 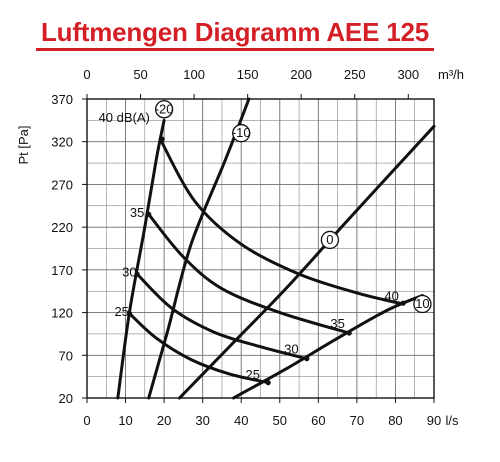 I want to click on x-tick-label: 70, so click(x=357, y=420).